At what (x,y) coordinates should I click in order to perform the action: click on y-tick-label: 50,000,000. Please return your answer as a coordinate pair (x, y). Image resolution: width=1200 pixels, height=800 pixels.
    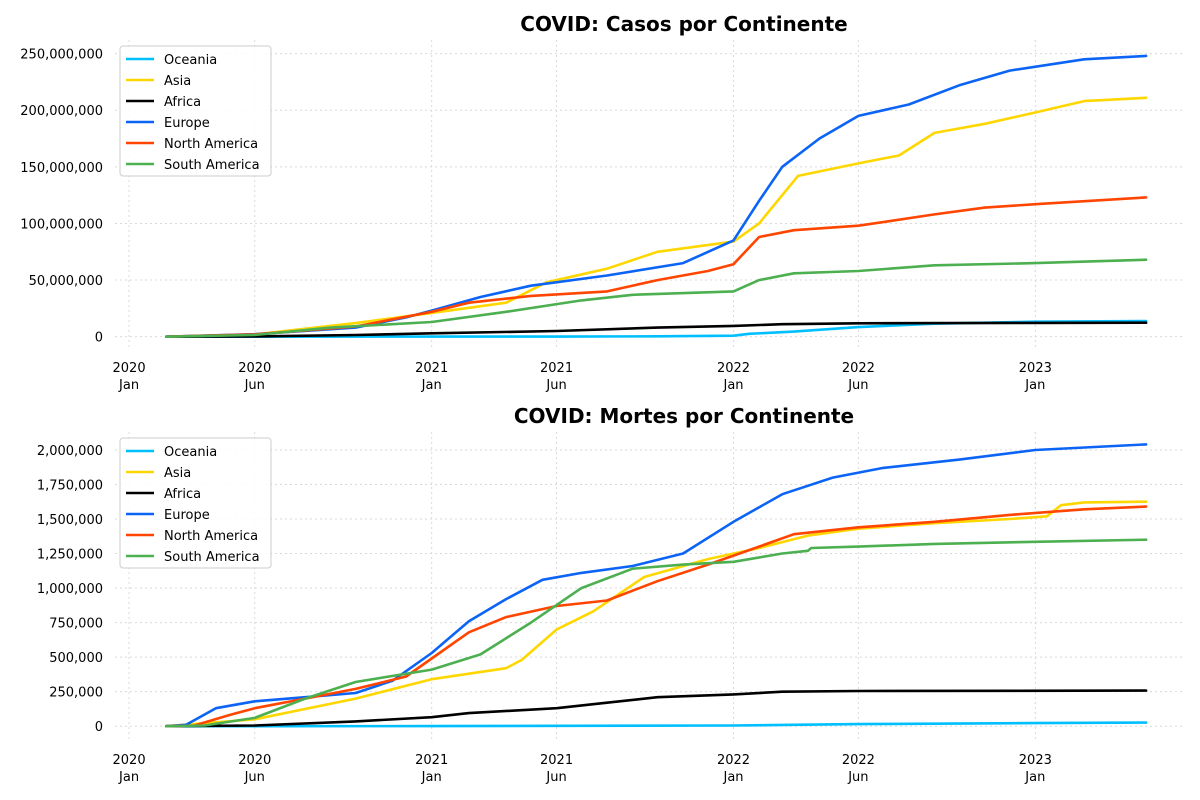
    Looking at the image, I should click on (66, 281).